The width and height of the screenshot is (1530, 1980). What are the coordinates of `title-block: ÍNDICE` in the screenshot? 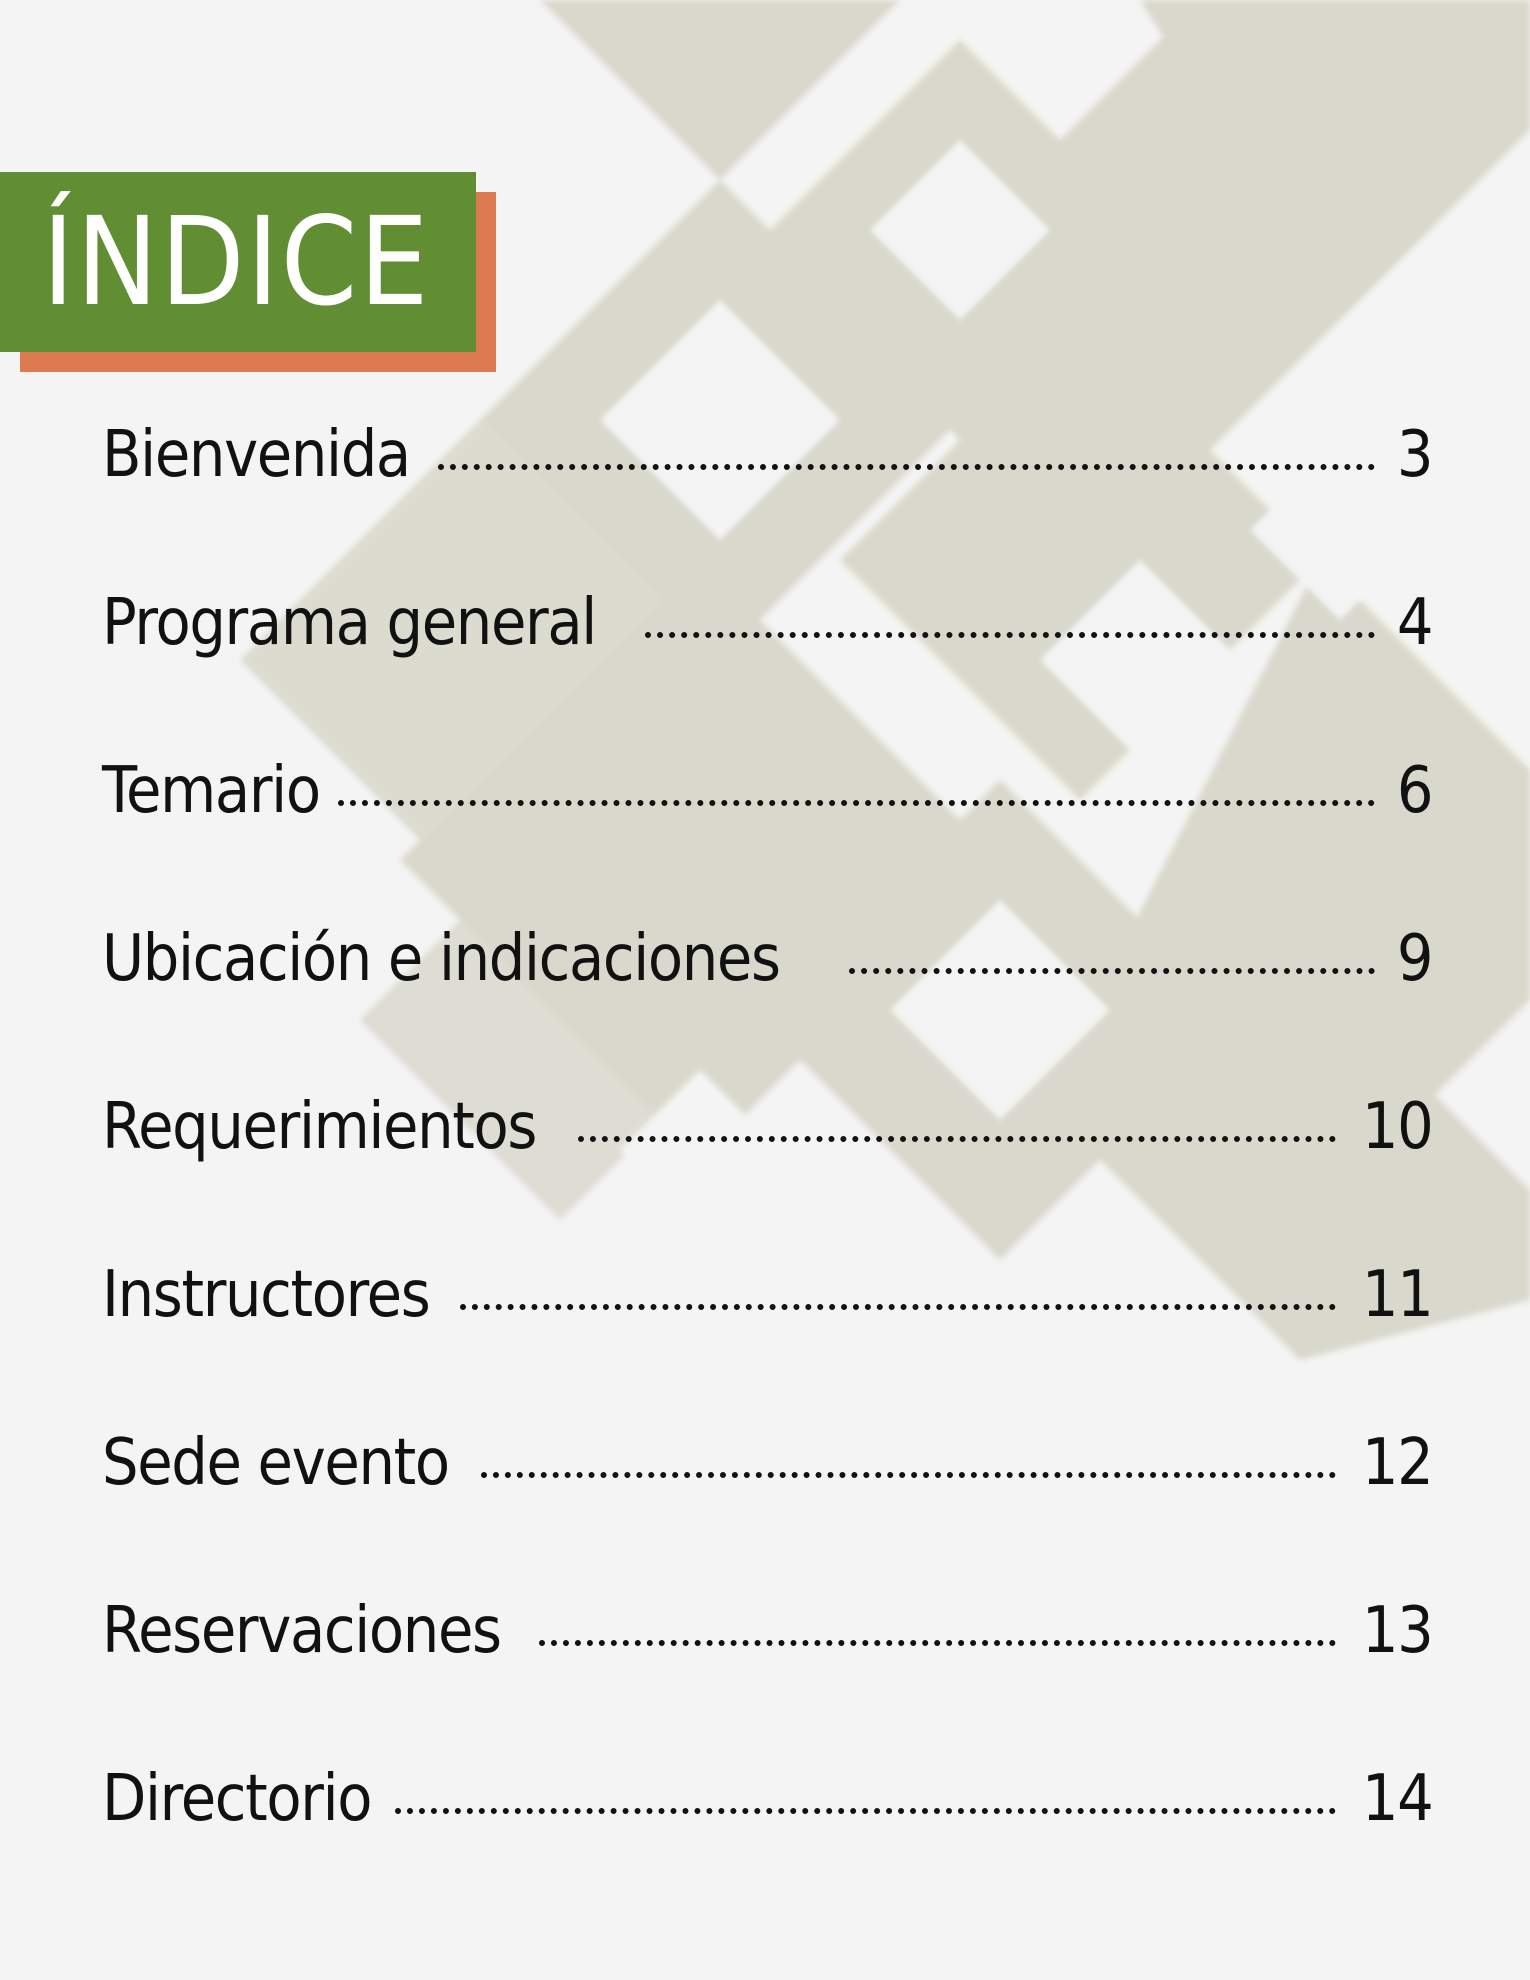 It's located at (250, 274).